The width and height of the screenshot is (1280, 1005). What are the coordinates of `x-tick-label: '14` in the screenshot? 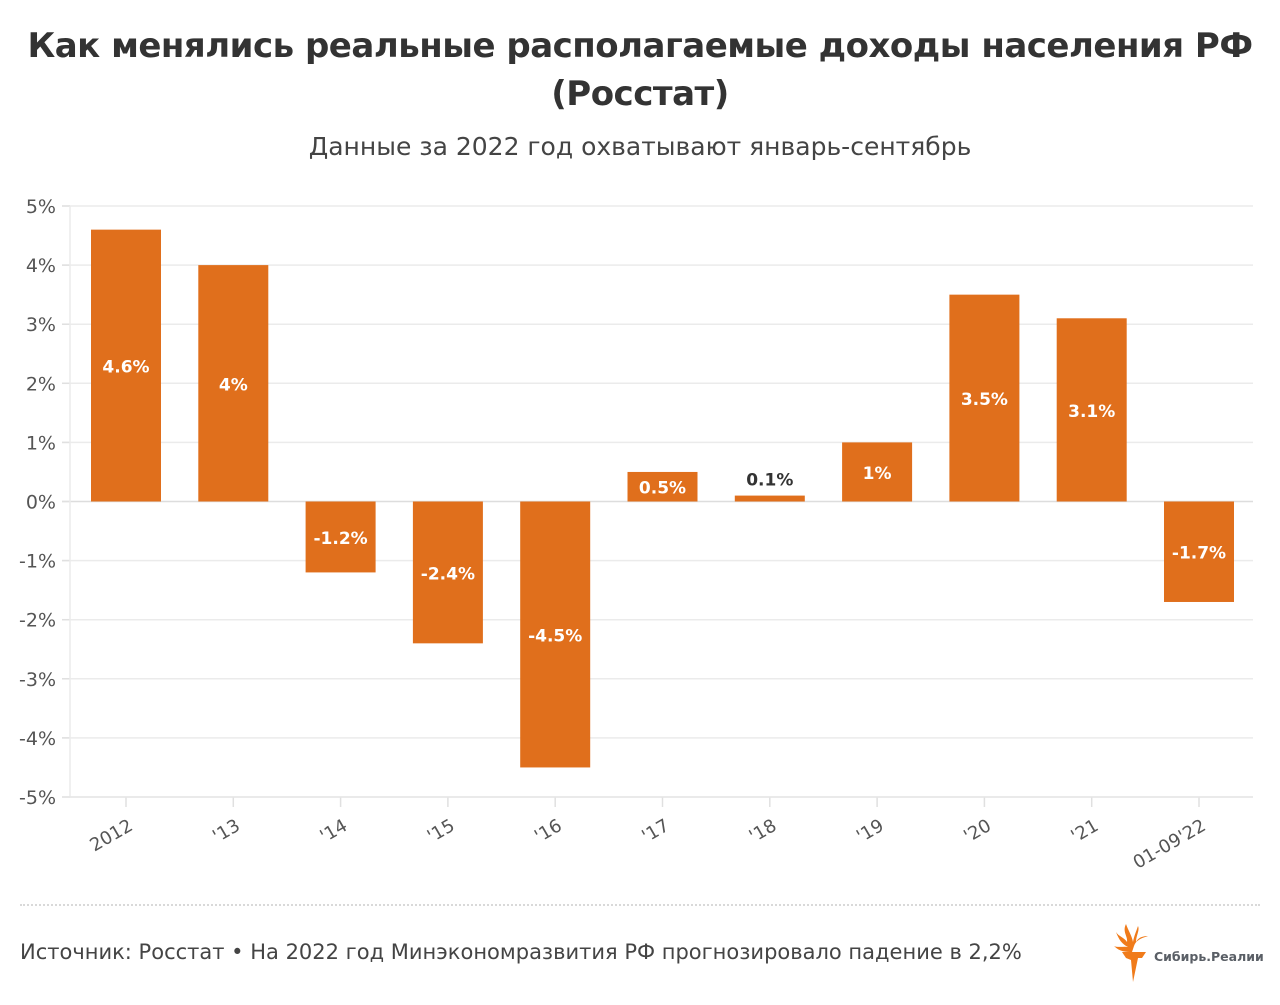 It's located at (333, 831).